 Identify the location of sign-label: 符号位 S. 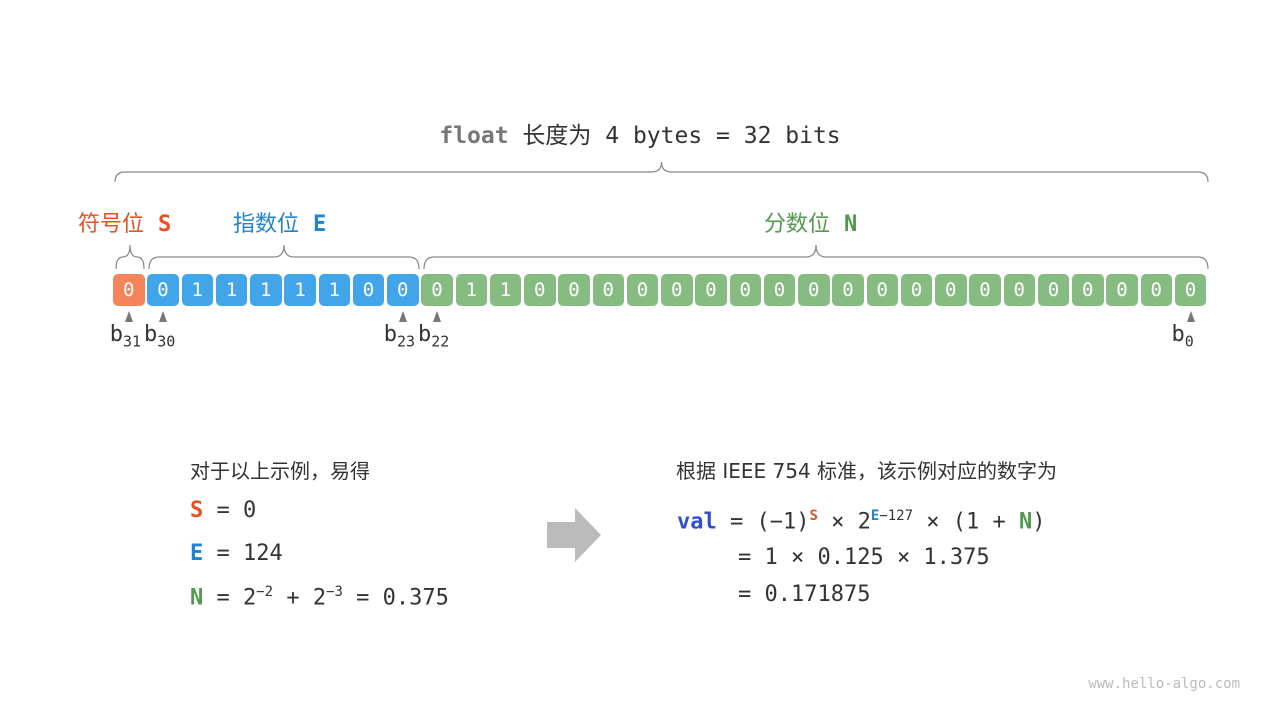
(125, 224).